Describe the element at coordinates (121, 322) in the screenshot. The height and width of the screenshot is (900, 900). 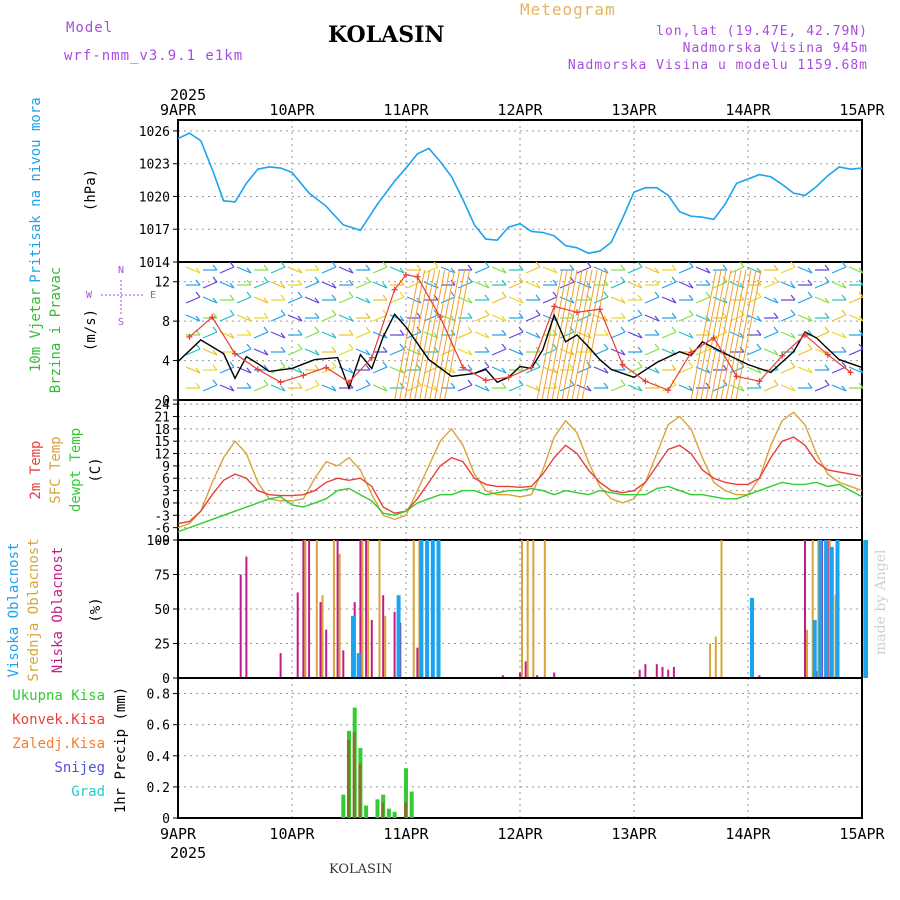
I see `compass-south: S` at that location.